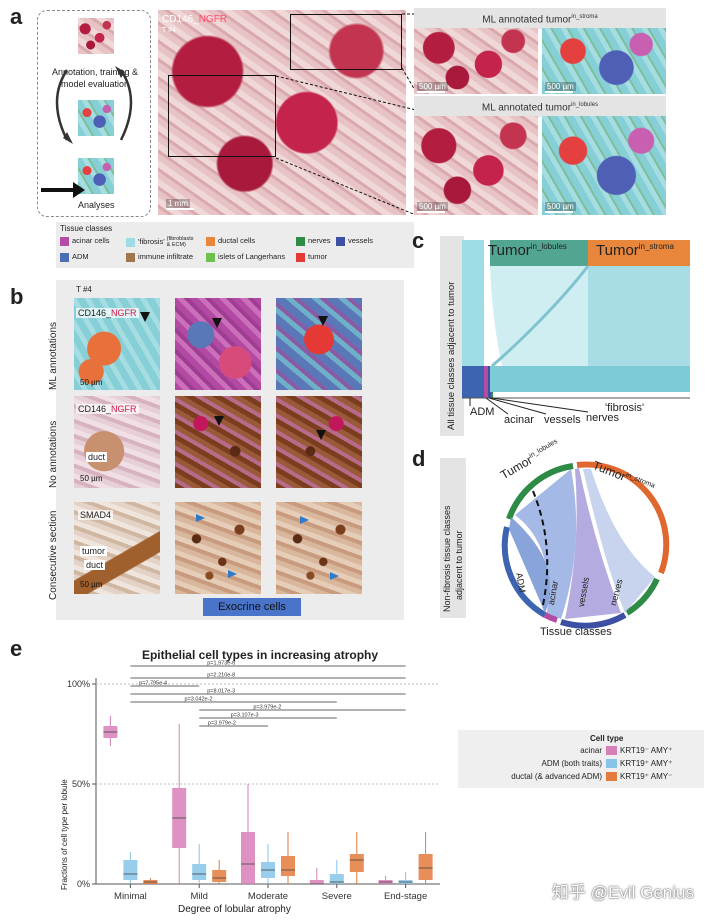  What do you see at coordinates (169, 30) in the screenshot?
I see `overview-sample-id: T #4` at bounding box center [169, 30].